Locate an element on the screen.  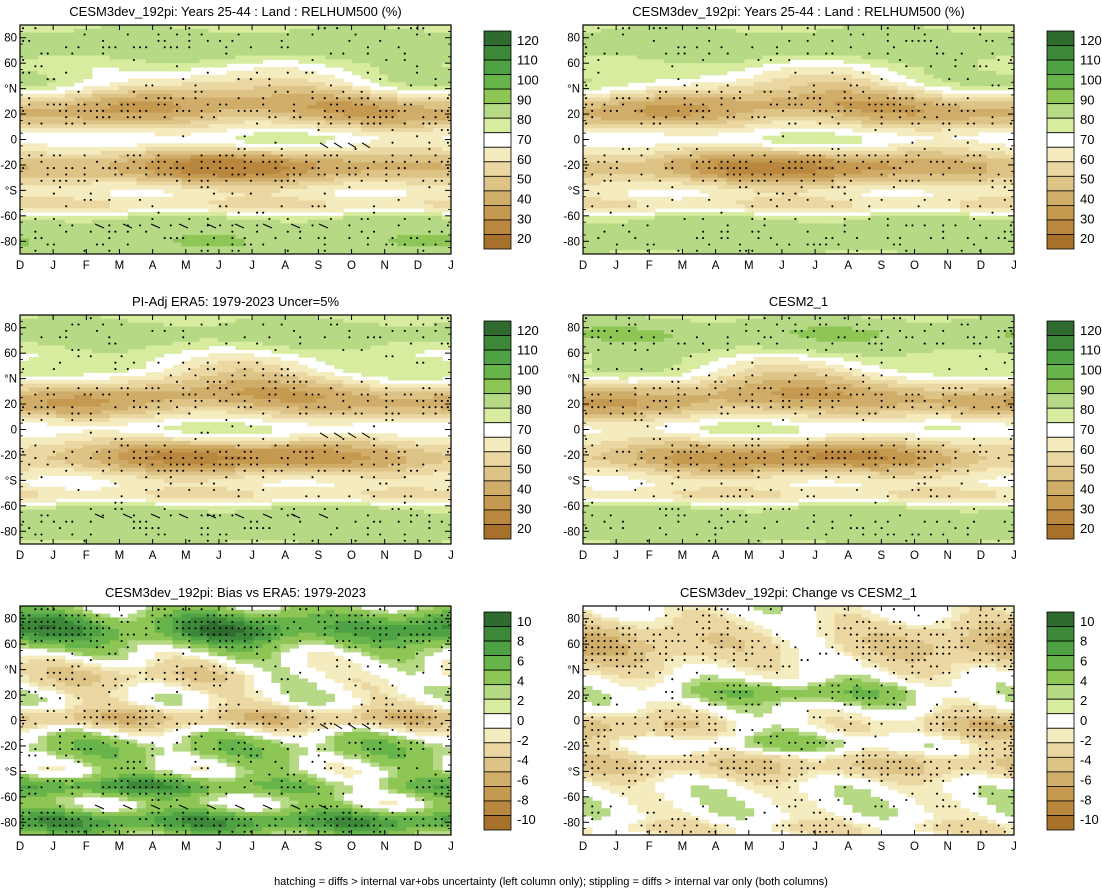
y-tick-label: -80 is located at coordinates (8, 242).